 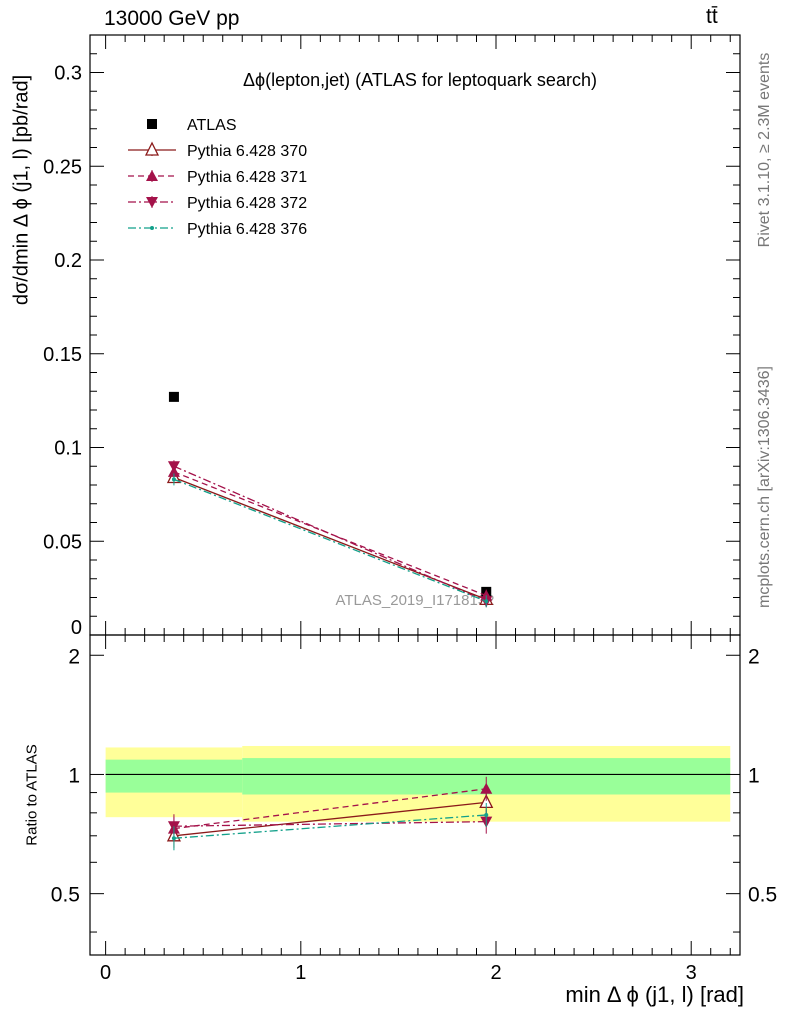 I want to click on main-y-tick-label: 0.3, so click(x=68, y=74).